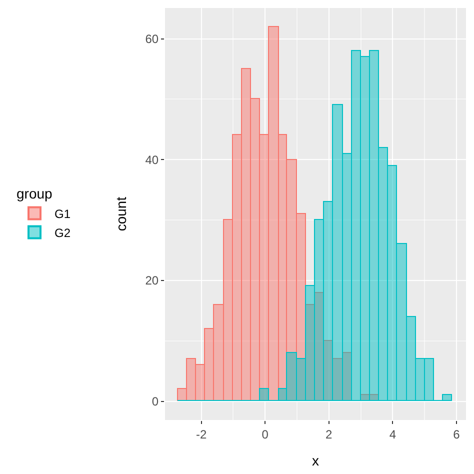 This screenshot has height=474, width=474. Describe the element at coordinates (152, 281) in the screenshot. I see `y-tick-label: 20` at that location.